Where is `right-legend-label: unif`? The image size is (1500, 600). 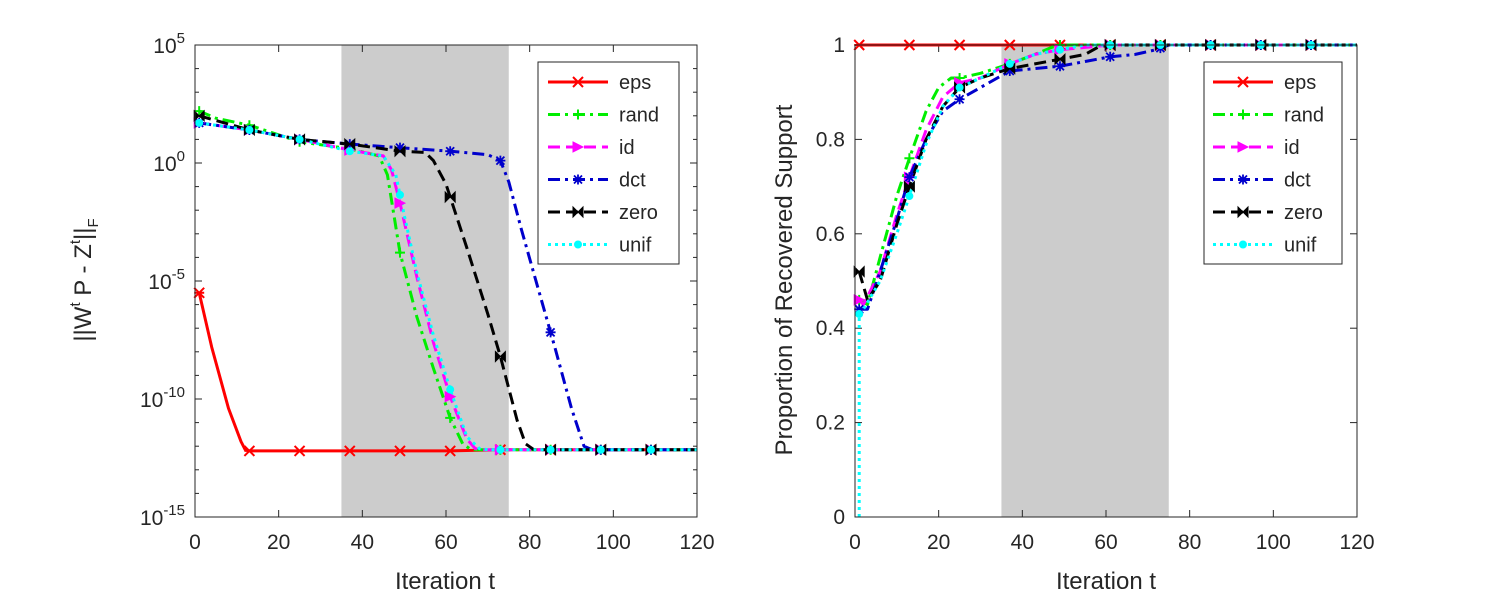
right-legend-label: unif is located at coordinates (1300, 246).